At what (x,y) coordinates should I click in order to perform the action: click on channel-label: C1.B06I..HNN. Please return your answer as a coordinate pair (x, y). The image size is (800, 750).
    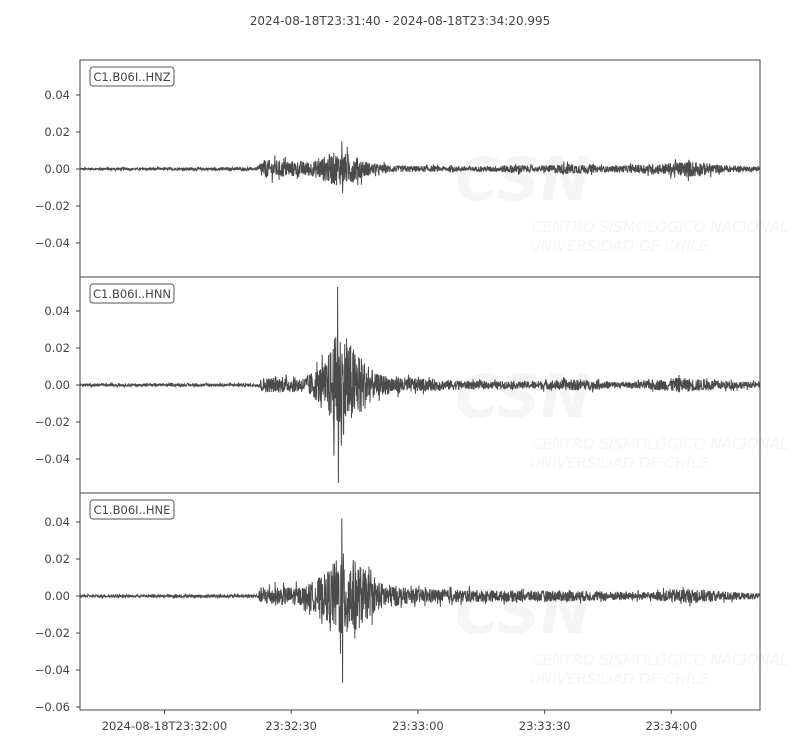
    Looking at the image, I should click on (132, 294).